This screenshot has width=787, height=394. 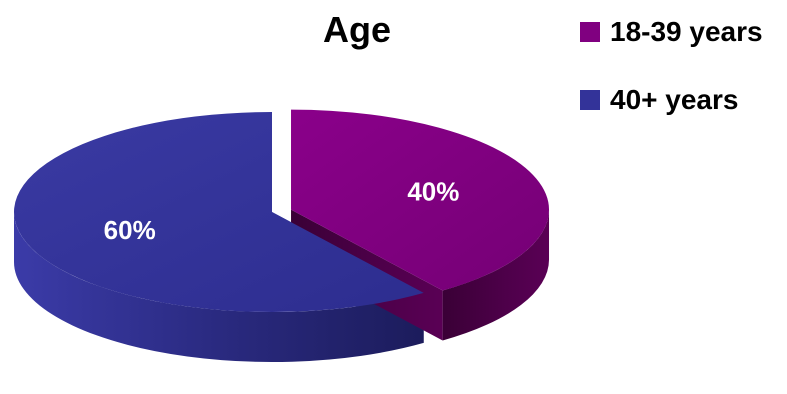 I want to click on legend-swatch-40-plus-years, so click(x=590, y=100).